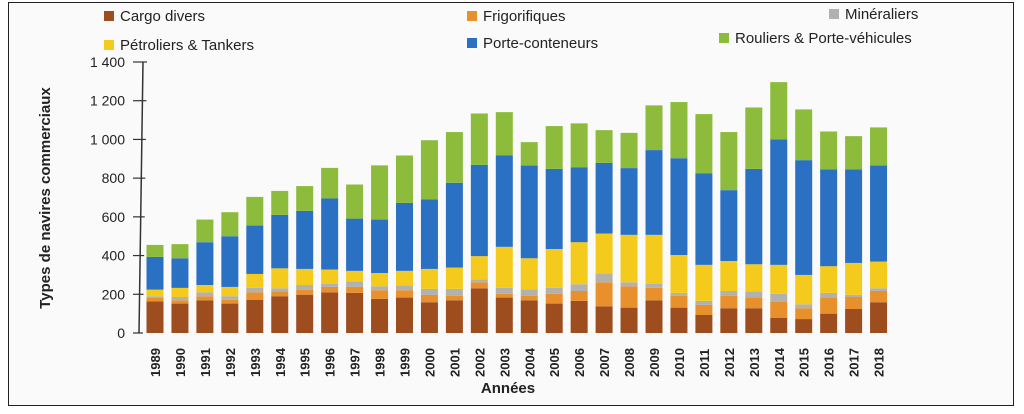 Image resolution: width=1024 pixels, height=414 pixels. What do you see at coordinates (205, 294) in the screenshot?
I see `bar-minéraliers-1991` at bounding box center [205, 294].